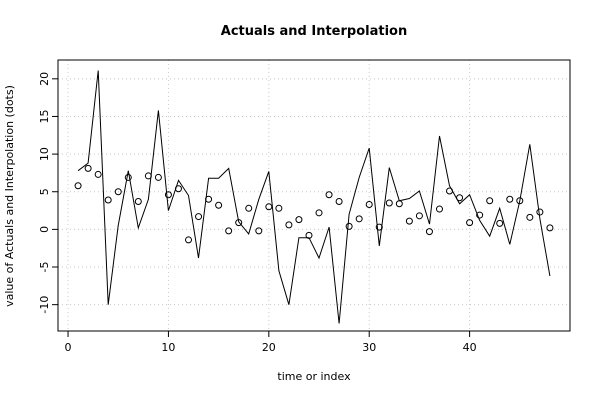 The image size is (599, 400). I want to click on y-tick-label: -10, so click(44, 305).